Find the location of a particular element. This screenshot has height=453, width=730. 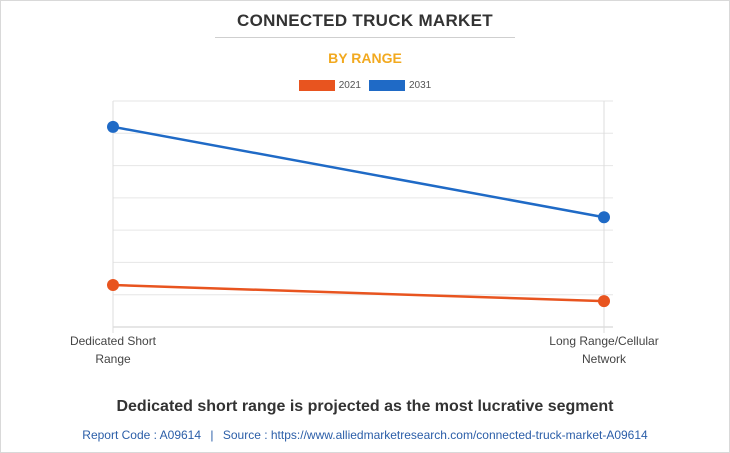

x-tick-label-line: Dedicated Short is located at coordinates (113, 341).